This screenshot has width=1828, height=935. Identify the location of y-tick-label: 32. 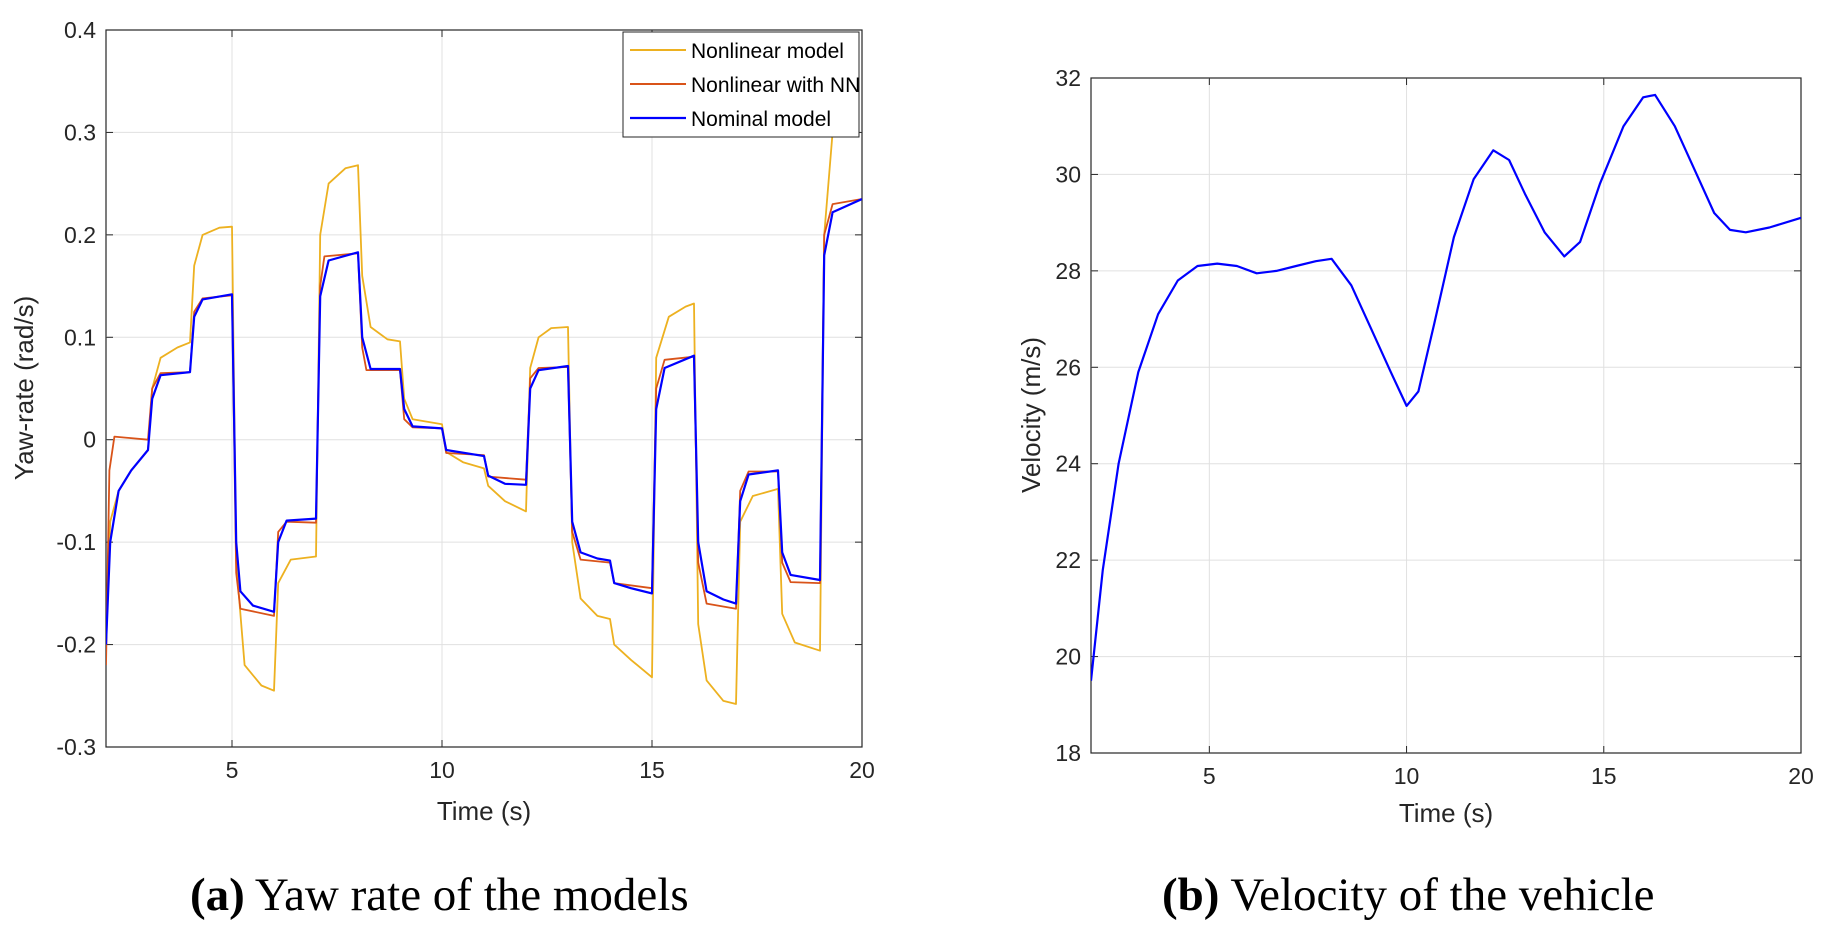
(1068, 78).